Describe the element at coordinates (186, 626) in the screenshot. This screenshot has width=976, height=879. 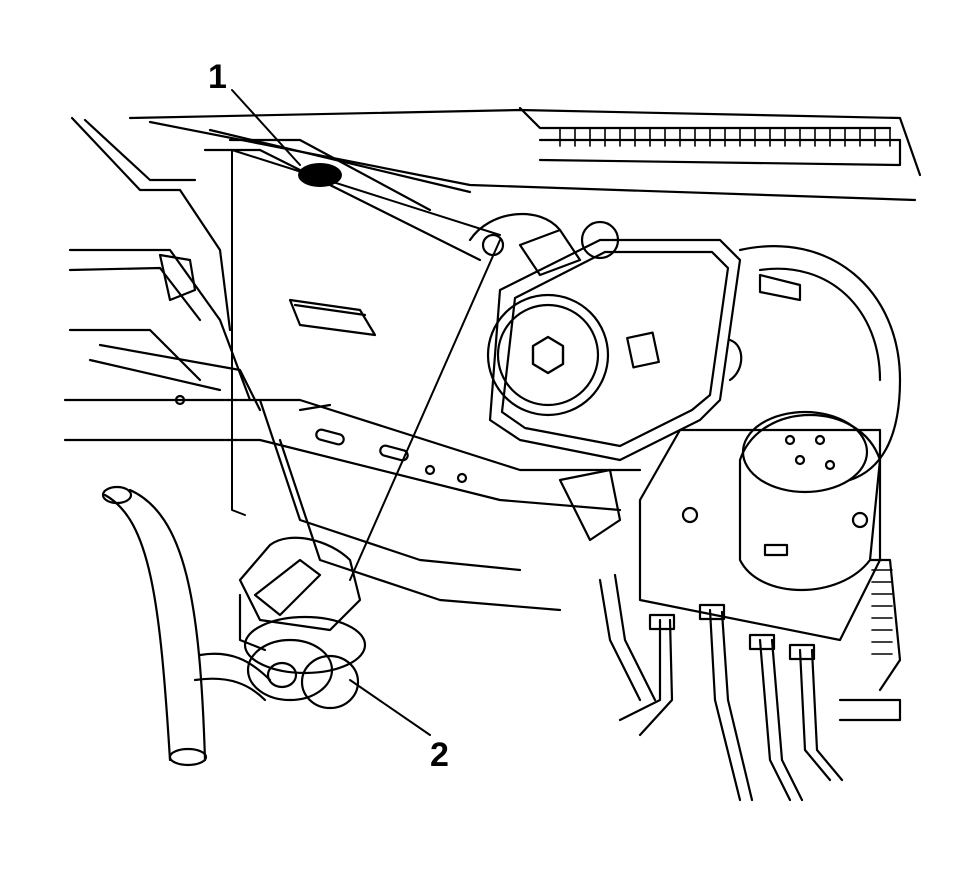
I see `coolant-hose` at that location.